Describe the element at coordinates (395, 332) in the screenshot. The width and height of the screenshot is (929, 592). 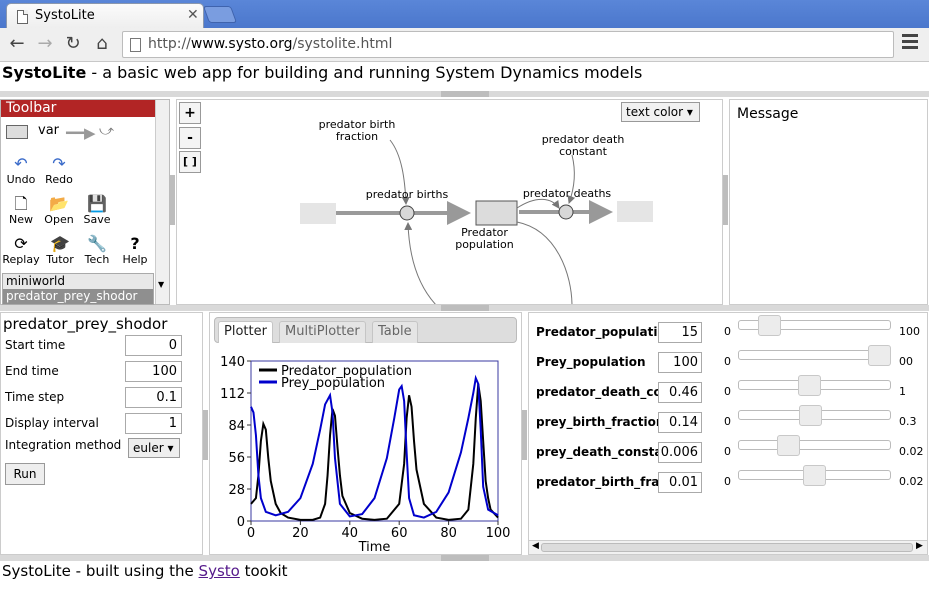
I see `tab-table: Table` at that location.